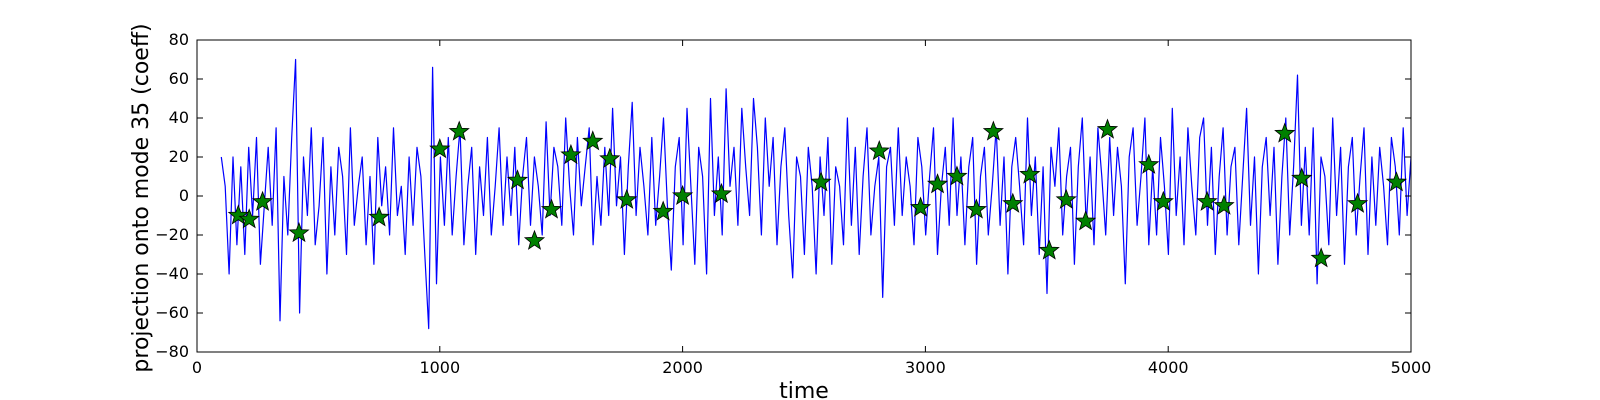  I want to click on y-tick-label: 60, so click(179, 78).